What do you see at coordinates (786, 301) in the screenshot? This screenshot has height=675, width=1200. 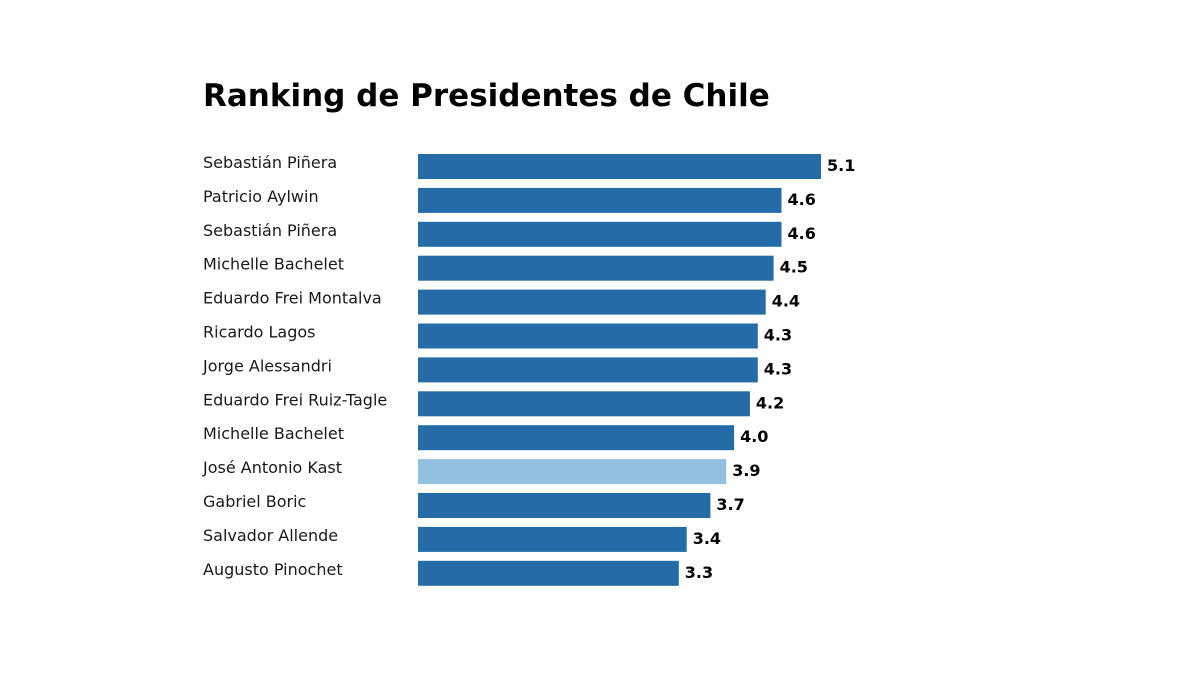 I see `value-label: 4.4` at bounding box center [786, 301].